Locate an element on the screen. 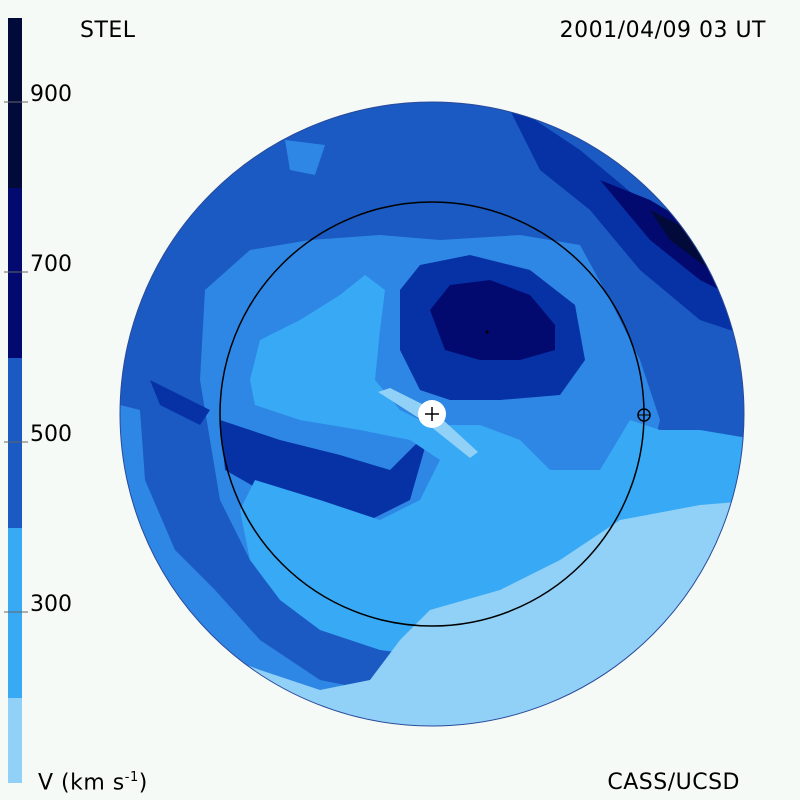 This screenshot has width=800, height=800. sun-marker is located at coordinates (432, 414).